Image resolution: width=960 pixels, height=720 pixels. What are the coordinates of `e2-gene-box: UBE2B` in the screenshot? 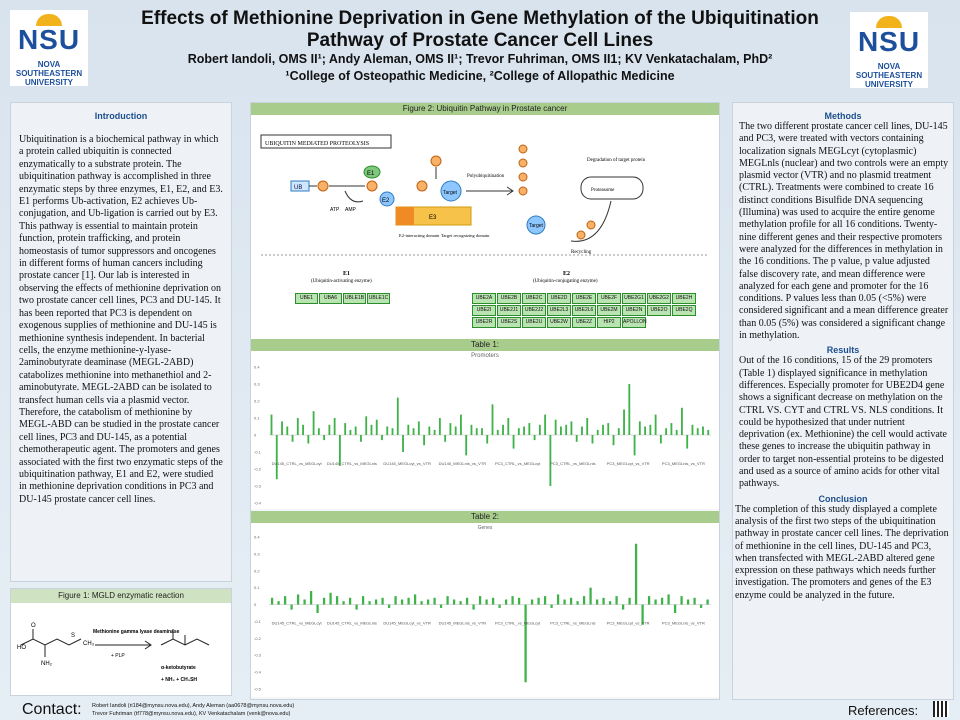 It's located at (509, 298).